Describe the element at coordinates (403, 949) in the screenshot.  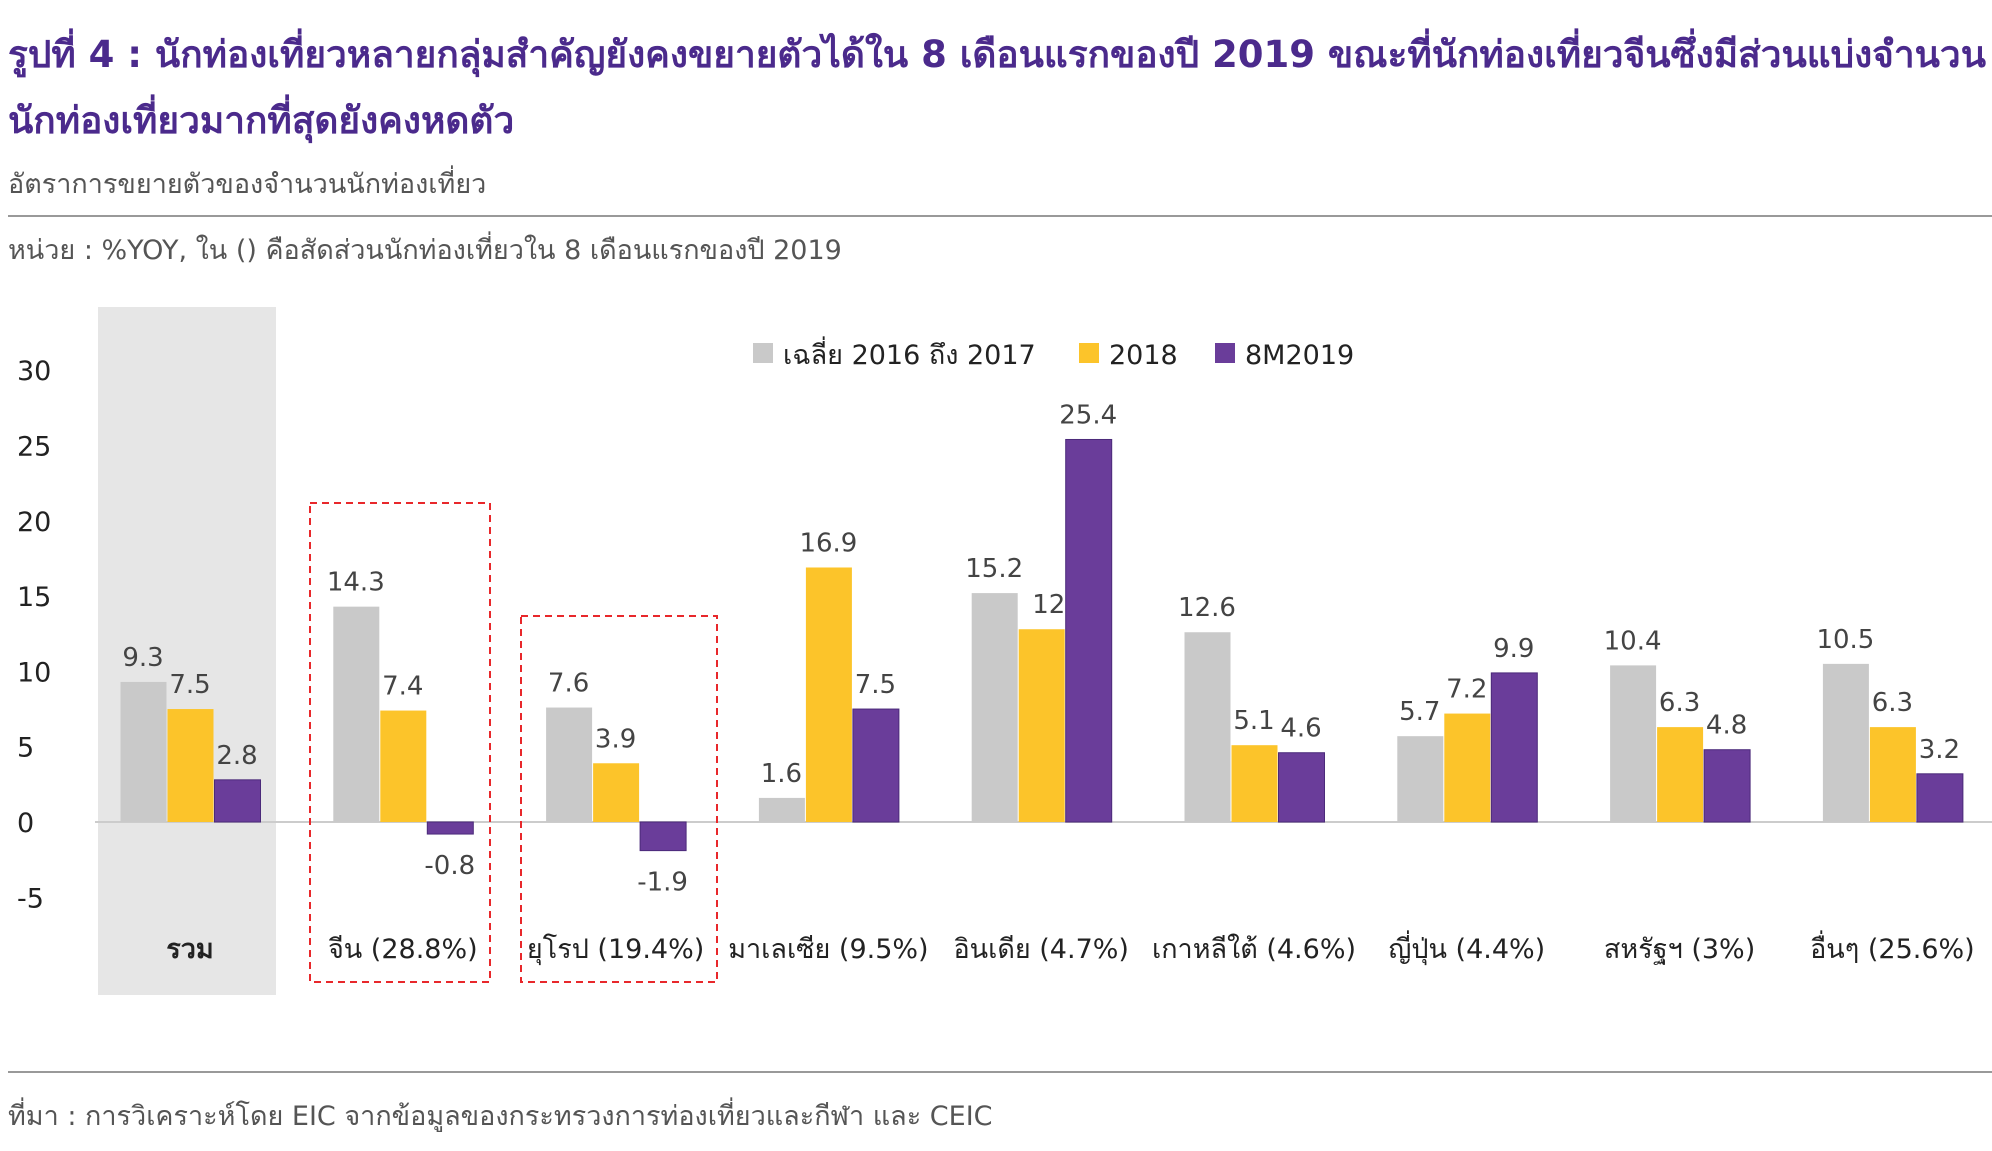
I see `category-label: จีน (28.8%)` at that location.